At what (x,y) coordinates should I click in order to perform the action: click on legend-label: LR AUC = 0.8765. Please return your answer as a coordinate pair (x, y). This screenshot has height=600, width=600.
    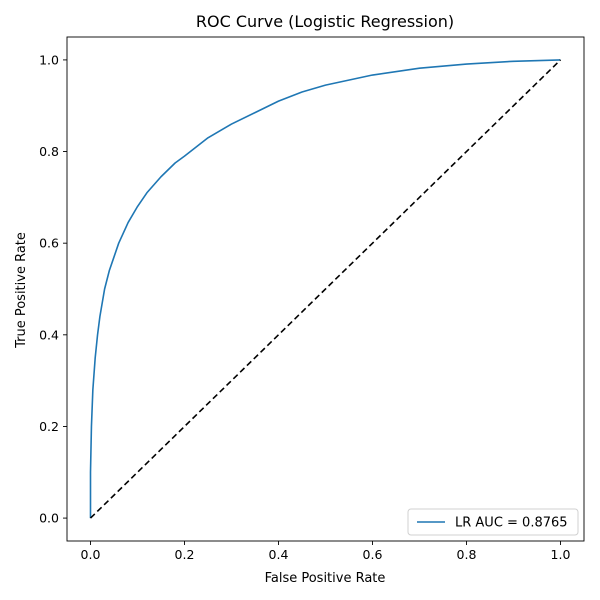
    Looking at the image, I should click on (511, 523).